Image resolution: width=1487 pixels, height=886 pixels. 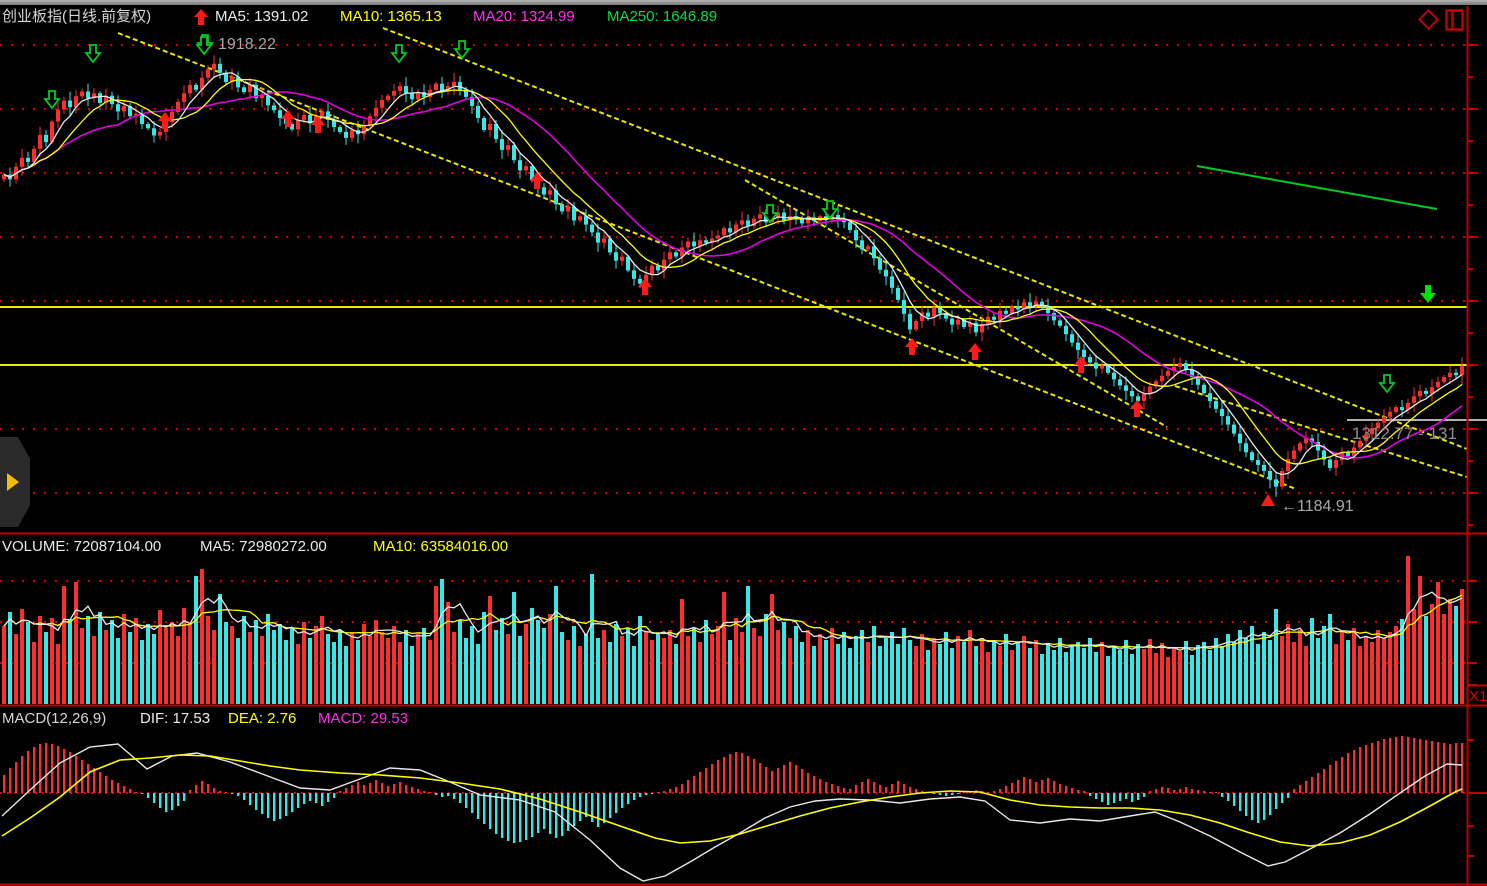 I want to click on ma10-value: MA10: 1365.13, so click(x=391, y=16).